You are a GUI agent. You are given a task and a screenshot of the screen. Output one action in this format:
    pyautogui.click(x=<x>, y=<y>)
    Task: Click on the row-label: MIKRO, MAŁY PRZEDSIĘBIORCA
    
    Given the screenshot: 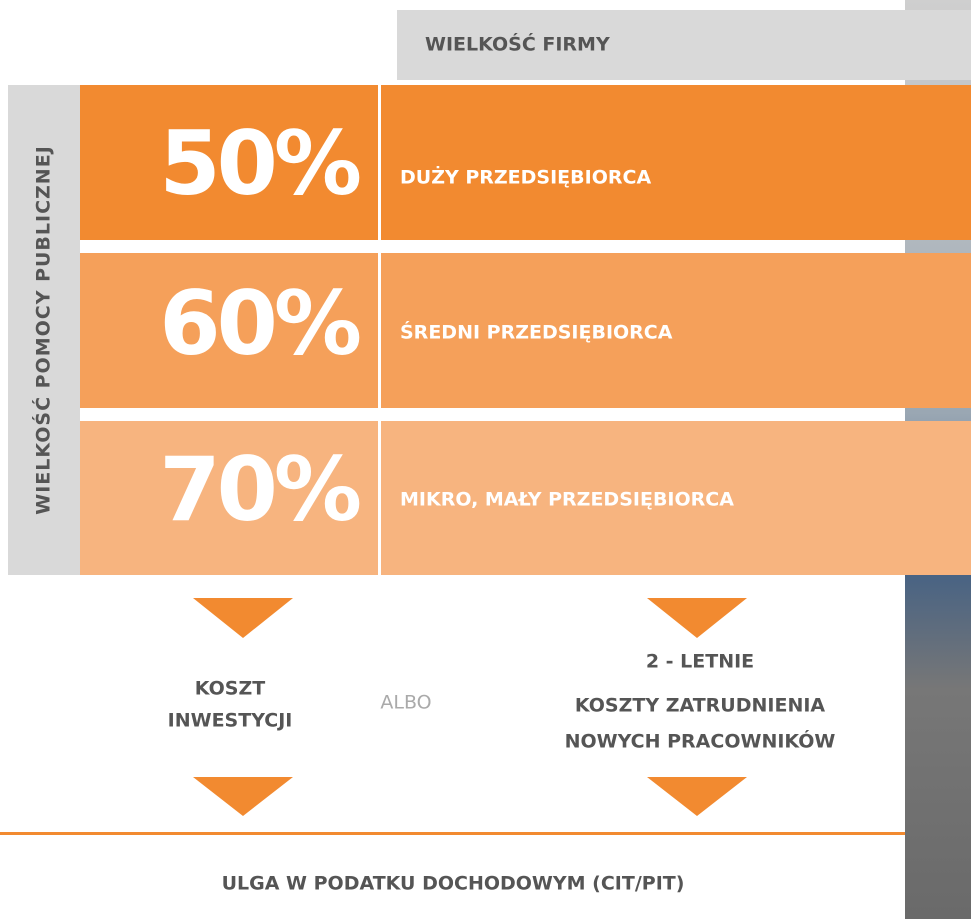 What is the action you would take?
    pyautogui.click(x=567, y=500)
    